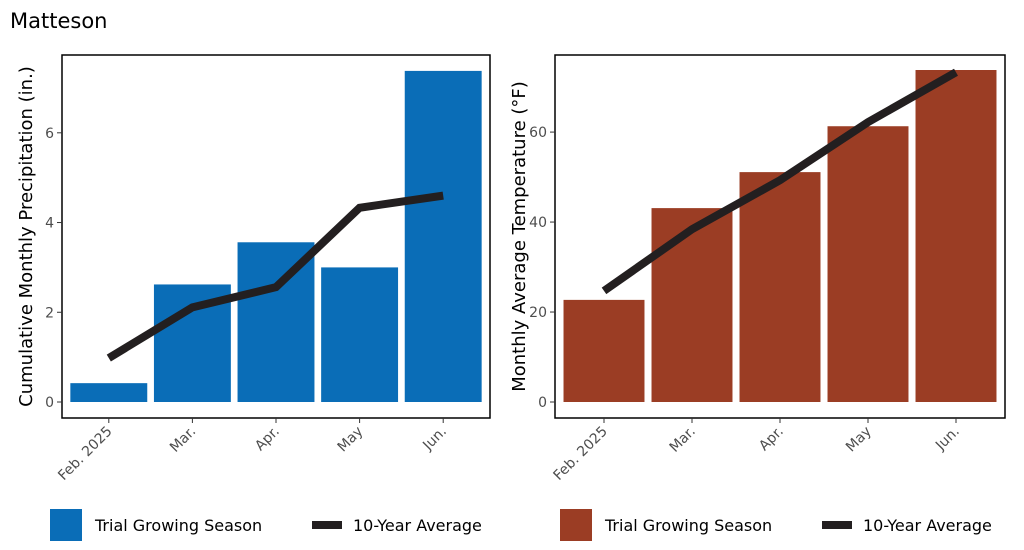 The width and height of the screenshot is (1024, 550). Describe the element at coordinates (859, 440) in the screenshot. I see `x-tick-label-1-3: May` at that location.